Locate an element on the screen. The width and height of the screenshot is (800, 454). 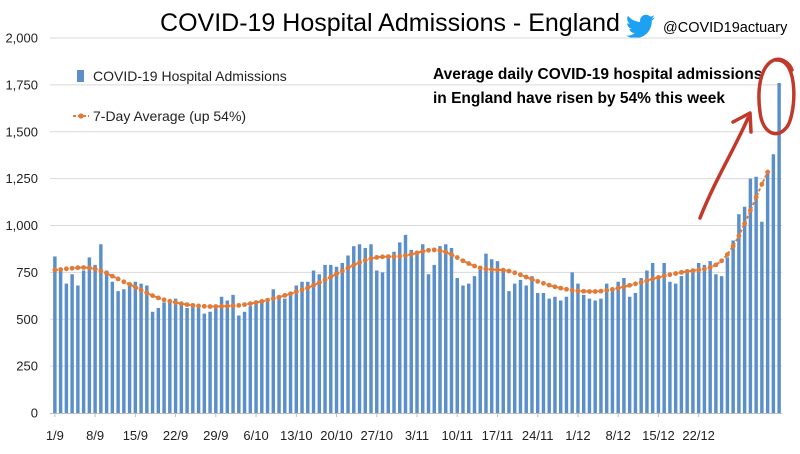
red-arrow-annotation is located at coordinates (747, 138).